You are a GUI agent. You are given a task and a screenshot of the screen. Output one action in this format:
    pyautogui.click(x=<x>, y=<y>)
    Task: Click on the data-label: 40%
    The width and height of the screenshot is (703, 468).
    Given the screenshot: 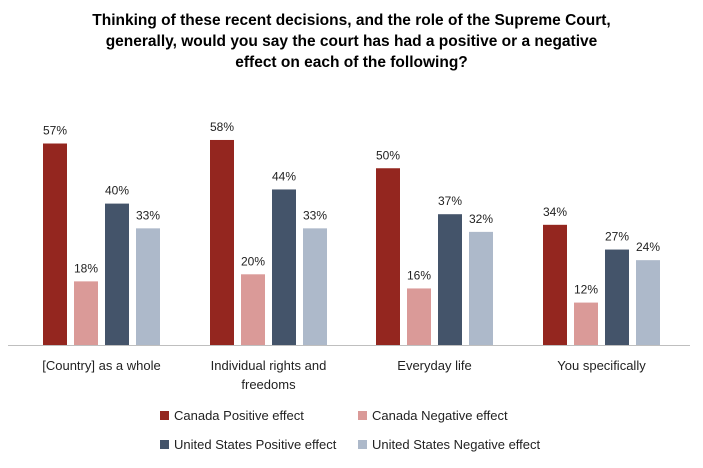 What is the action you would take?
    pyautogui.click(x=117, y=191)
    